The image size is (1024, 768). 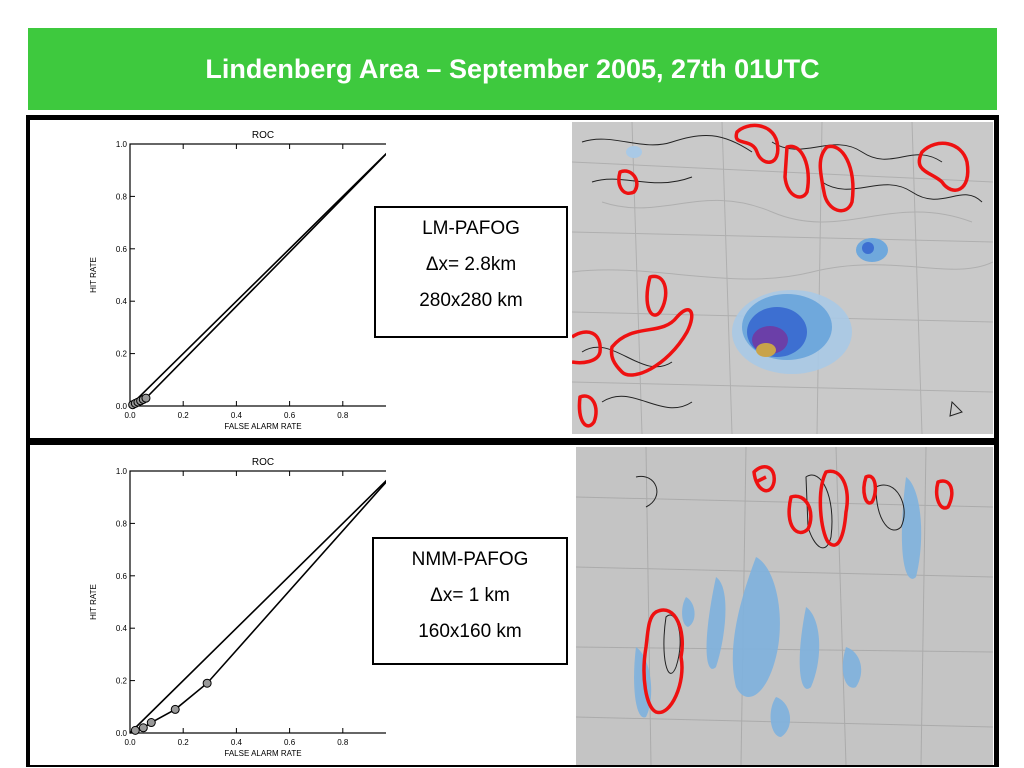 I want to click on model-resolution: Δx= 2.8km, so click(x=471, y=264).